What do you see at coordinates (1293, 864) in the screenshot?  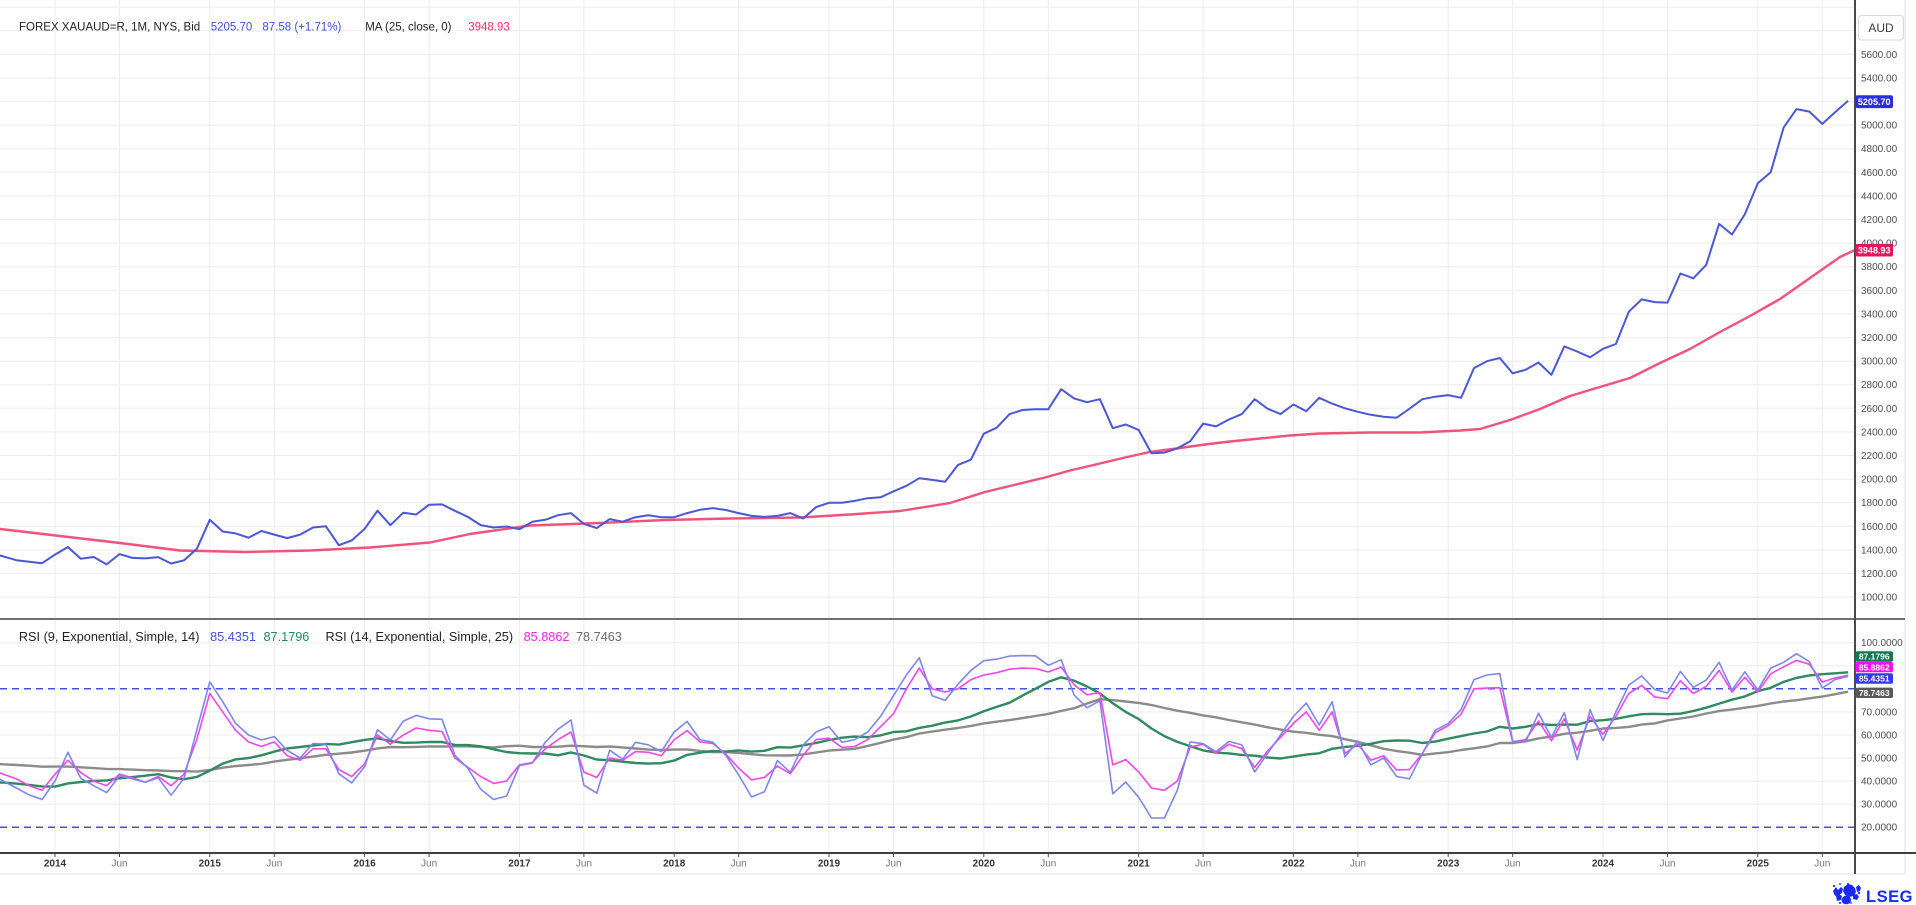 I see `svg-text: 2022` at bounding box center [1293, 864].